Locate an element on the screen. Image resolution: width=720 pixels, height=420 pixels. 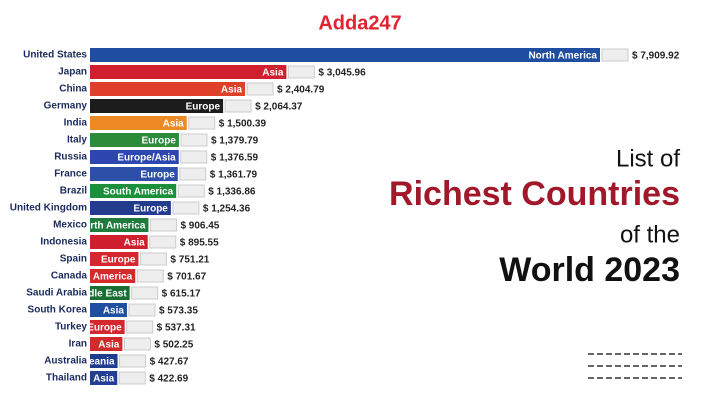
decoration is located at coordinates (635, 366).